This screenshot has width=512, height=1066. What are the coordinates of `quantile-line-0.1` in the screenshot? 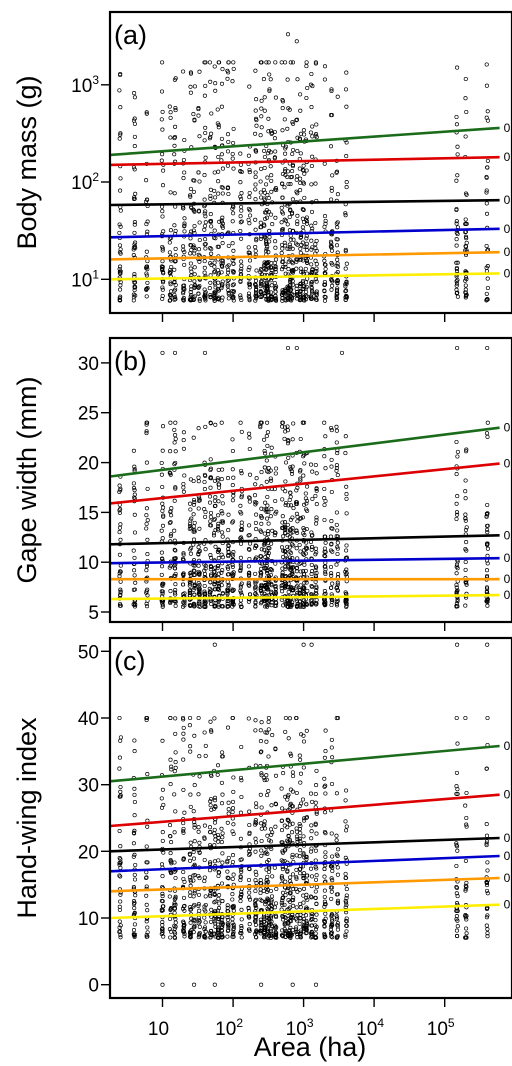 It's located at (305, 597).